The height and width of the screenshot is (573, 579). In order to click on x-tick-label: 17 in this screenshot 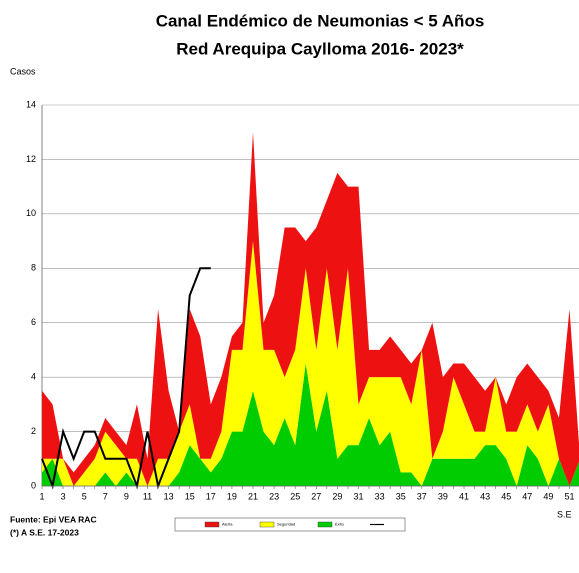, I will do `click(211, 496)`.